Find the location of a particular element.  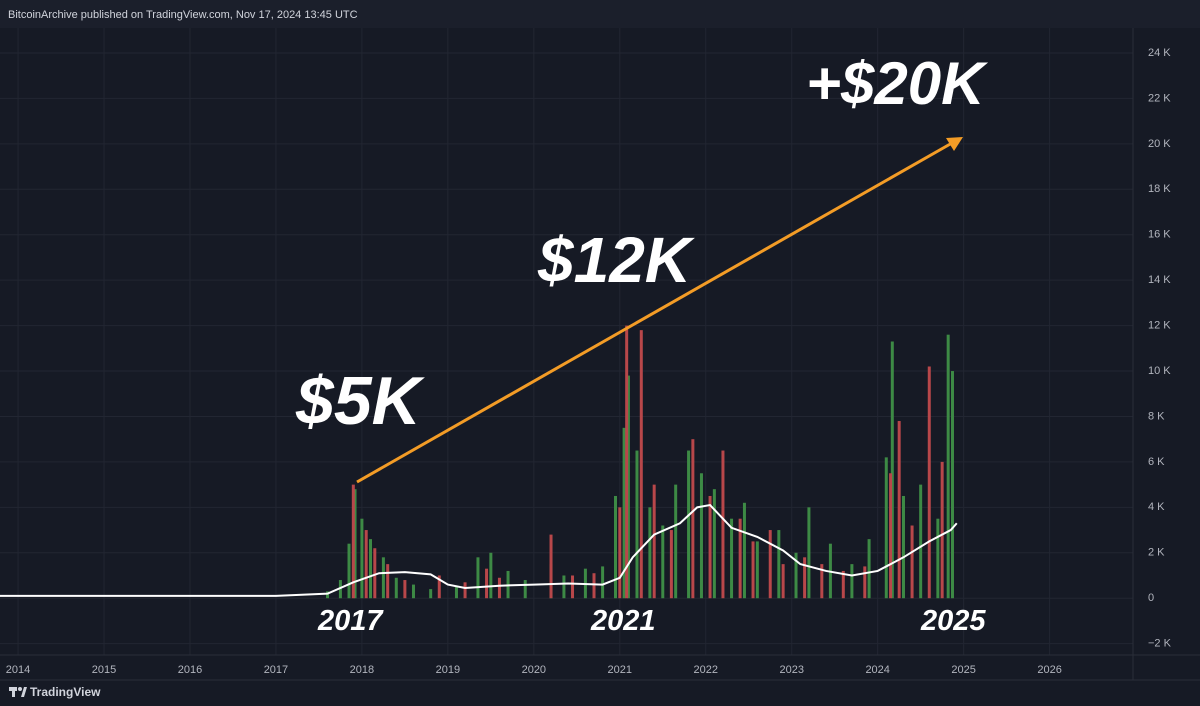

x-tick-label: 2014 is located at coordinates (18, 670).